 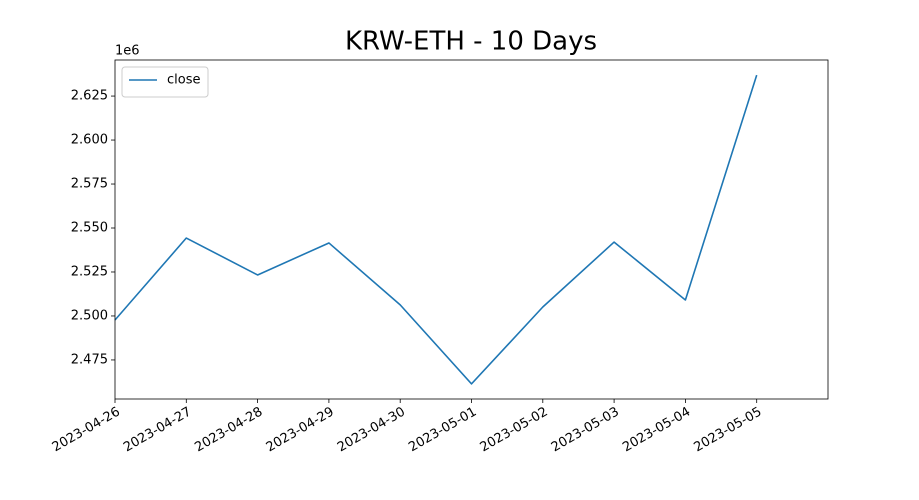 What do you see at coordinates (165, 82) in the screenshot?
I see `legend-box` at bounding box center [165, 82].